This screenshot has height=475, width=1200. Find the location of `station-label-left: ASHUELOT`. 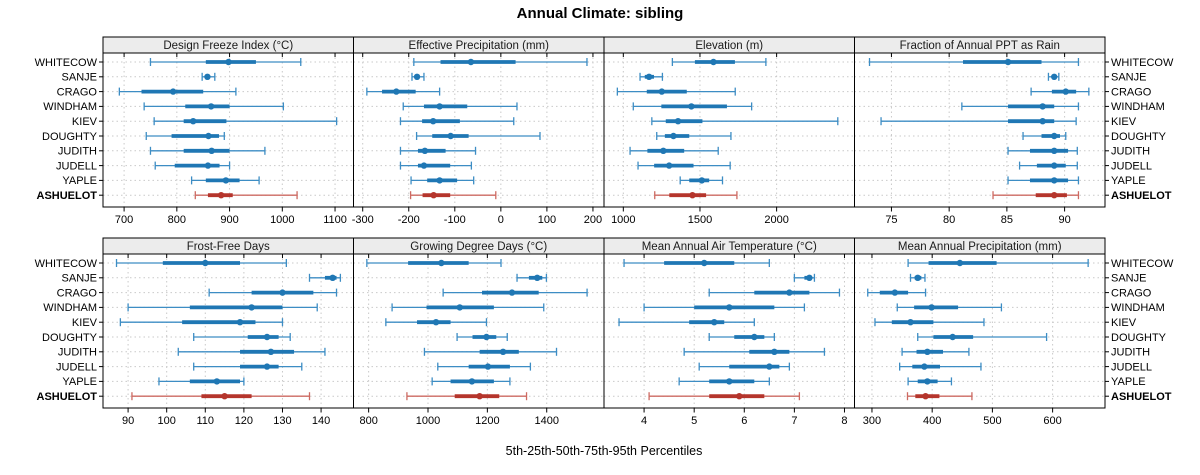

station-label-left: ASHUELOT is located at coordinates (67, 397).